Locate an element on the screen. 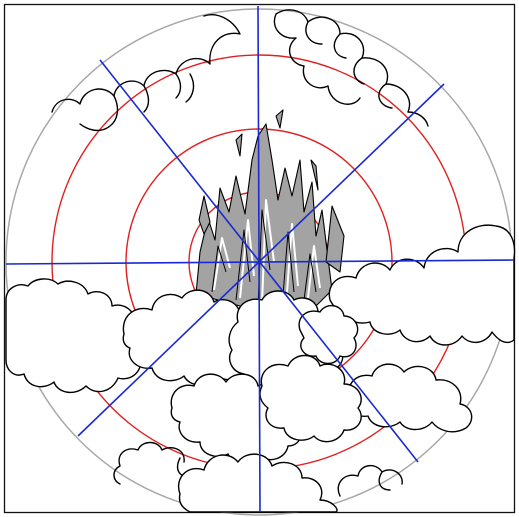 This screenshot has height=517, width=519. cloud-bottom is located at coordinates (257, 483).